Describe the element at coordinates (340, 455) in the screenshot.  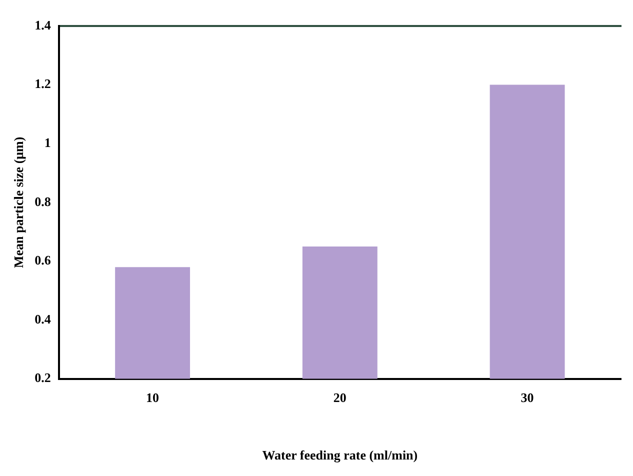
I see `x-axis-title: Water feeding rate (ml/min)` at that location.